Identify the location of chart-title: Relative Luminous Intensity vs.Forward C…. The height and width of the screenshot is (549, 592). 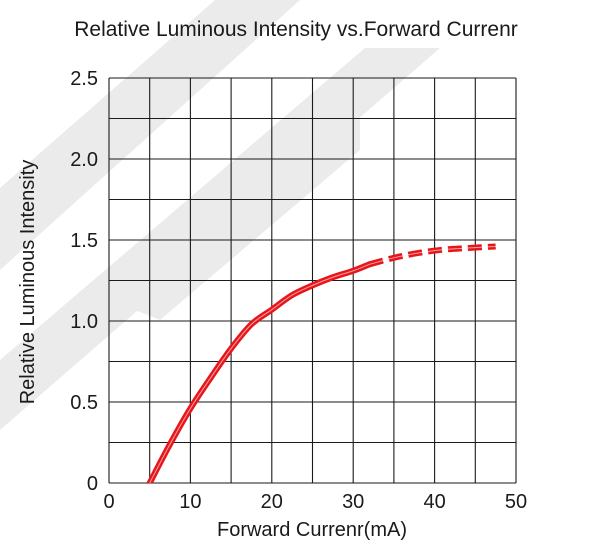
(296, 29).